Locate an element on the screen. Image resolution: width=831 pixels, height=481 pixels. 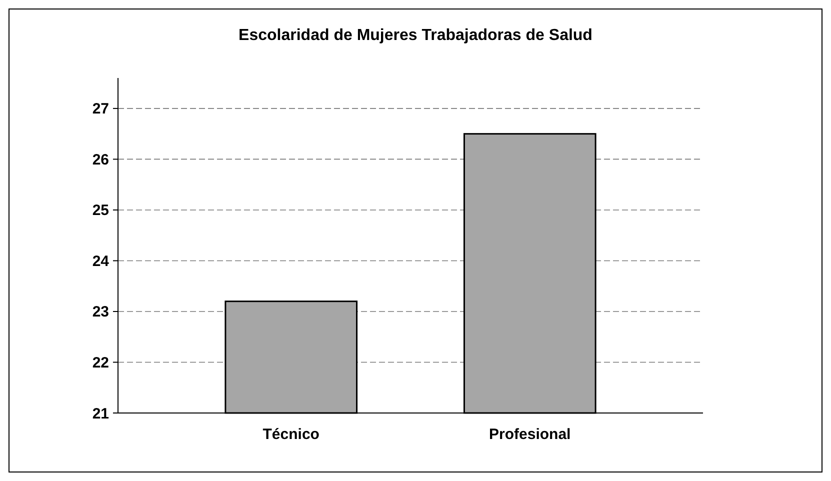
y-tick-label: 23 is located at coordinates (100, 312).